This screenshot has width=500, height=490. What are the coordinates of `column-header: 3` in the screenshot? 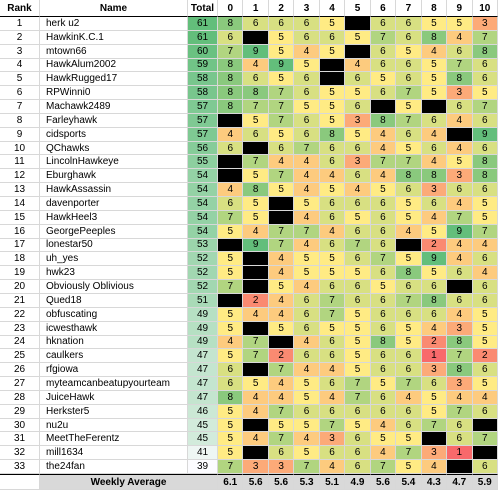 It's located at (307, 8).